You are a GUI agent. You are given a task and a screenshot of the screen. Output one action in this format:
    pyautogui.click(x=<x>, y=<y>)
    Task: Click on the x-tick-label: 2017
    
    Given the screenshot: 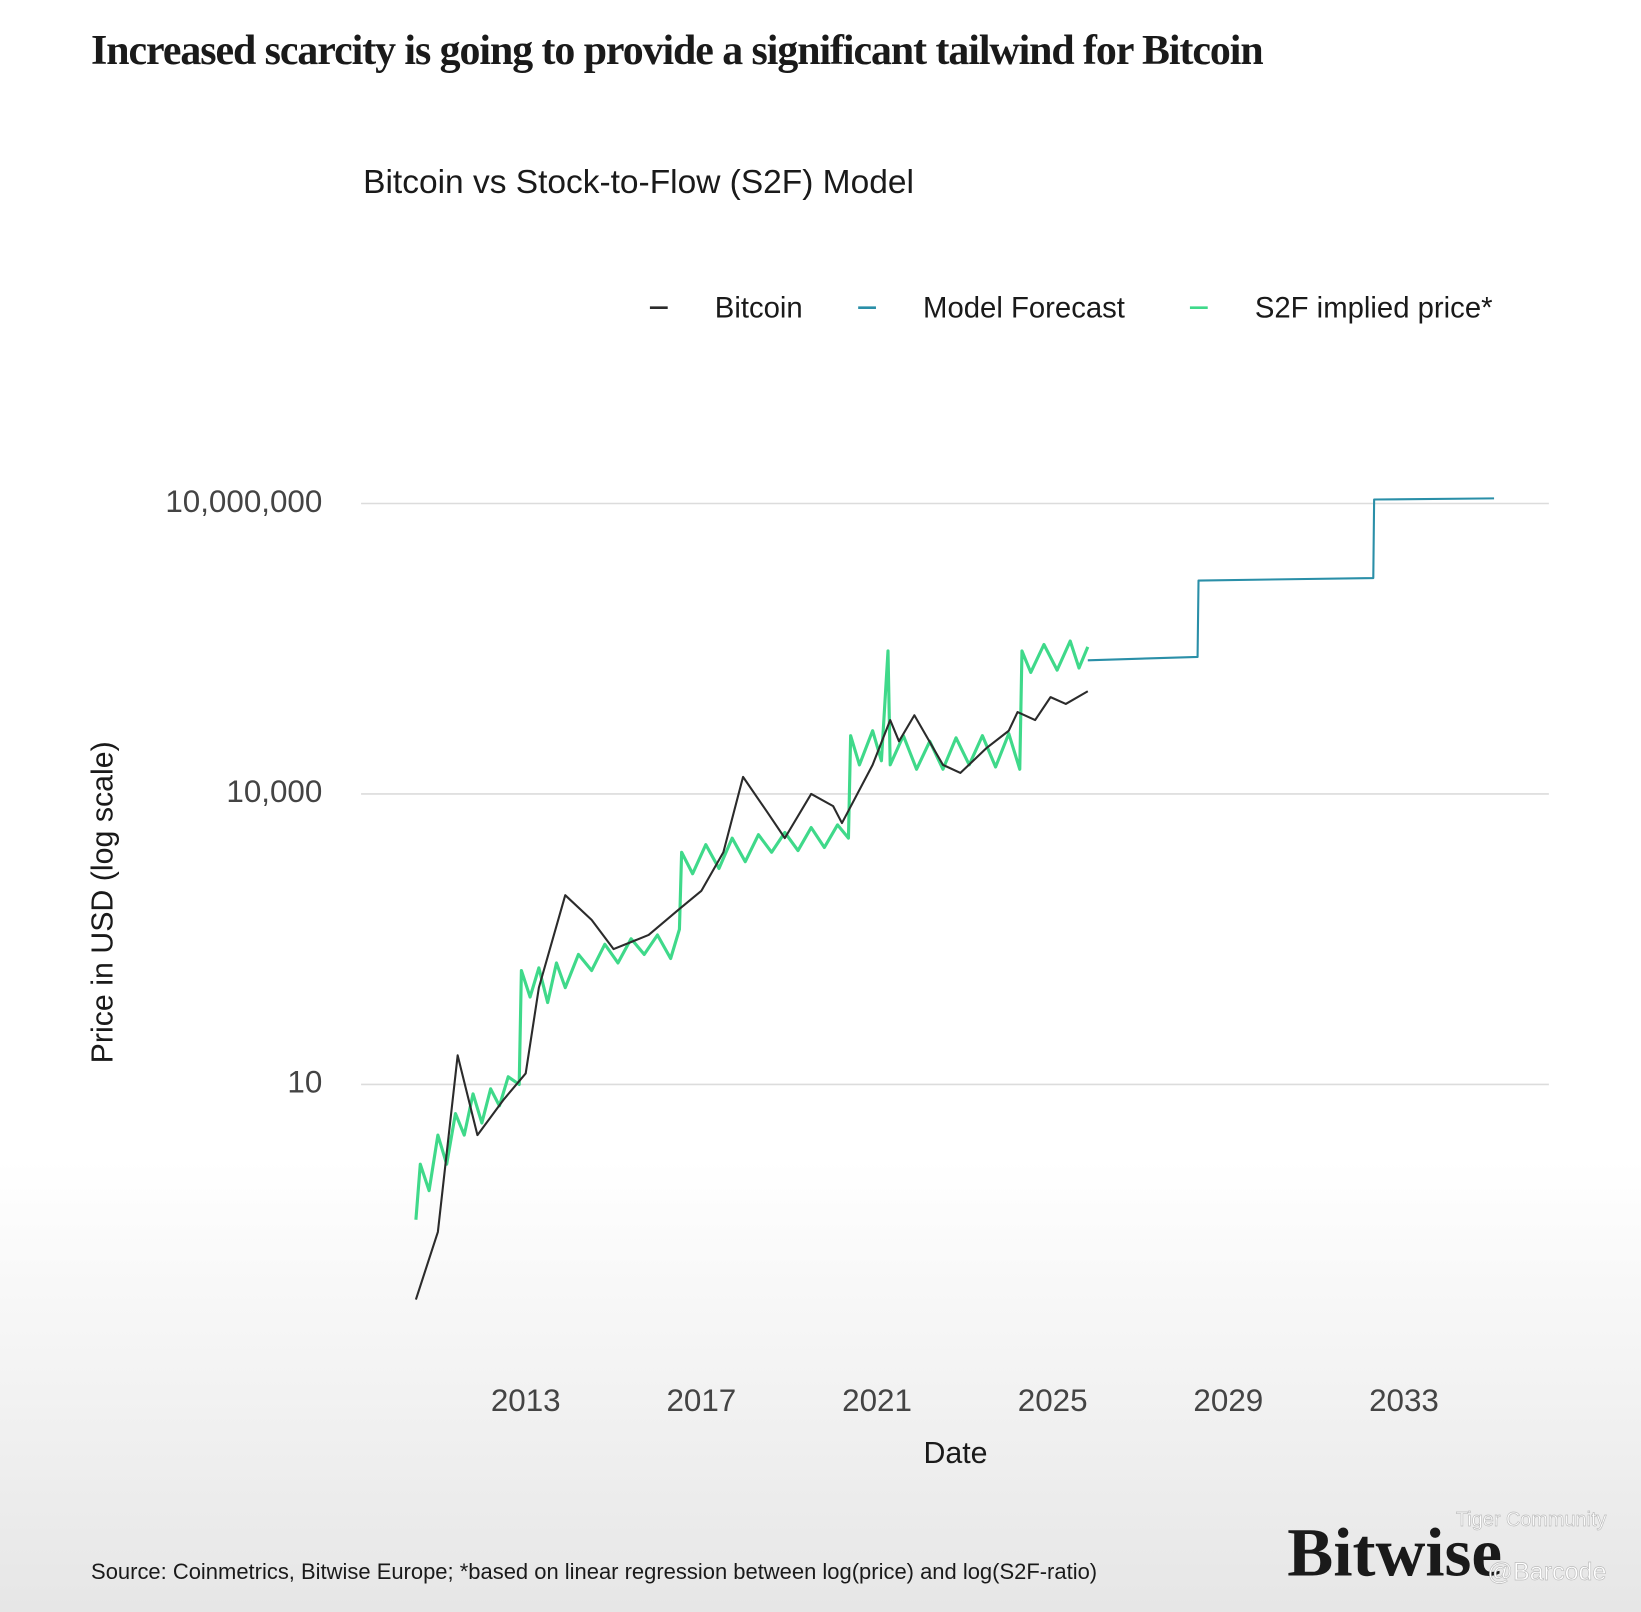 What is the action you would take?
    pyautogui.click(x=701, y=1400)
    